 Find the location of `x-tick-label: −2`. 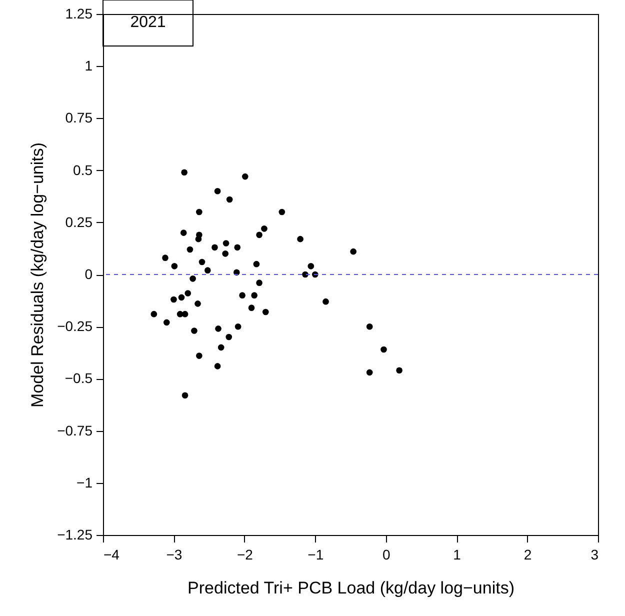

x-tick-label: −2 is located at coordinates (245, 554).